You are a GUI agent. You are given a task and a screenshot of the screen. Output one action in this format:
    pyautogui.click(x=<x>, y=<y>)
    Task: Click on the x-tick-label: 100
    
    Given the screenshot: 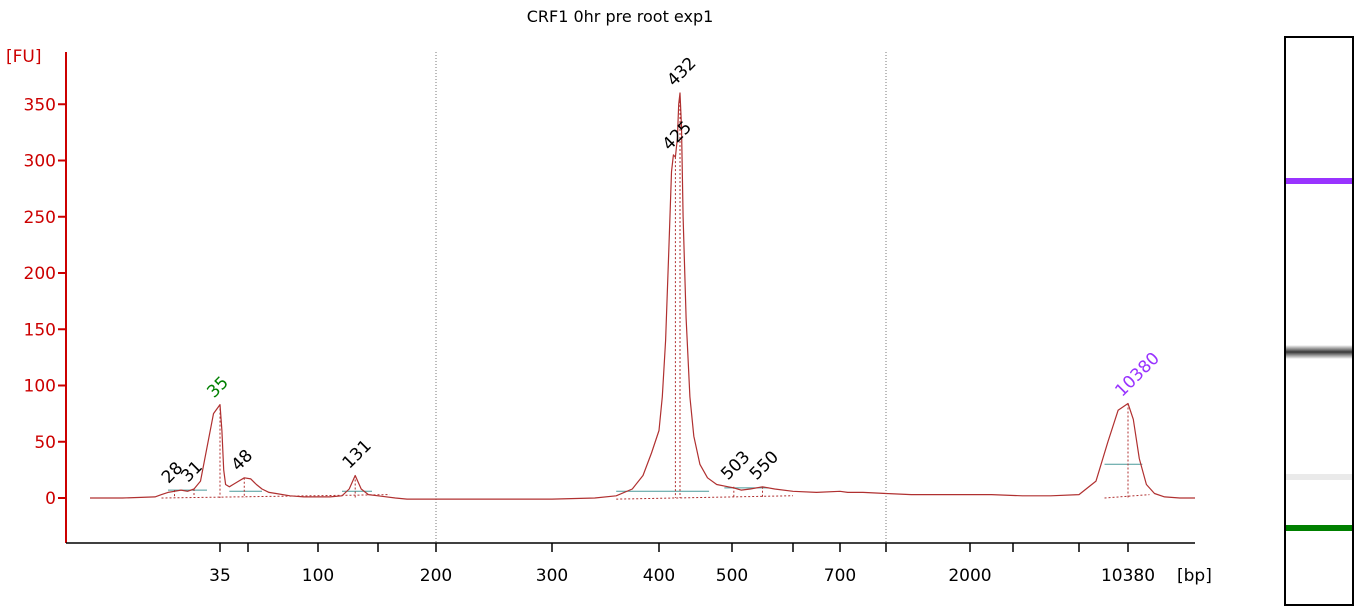 What is the action you would take?
    pyautogui.click(x=318, y=576)
    